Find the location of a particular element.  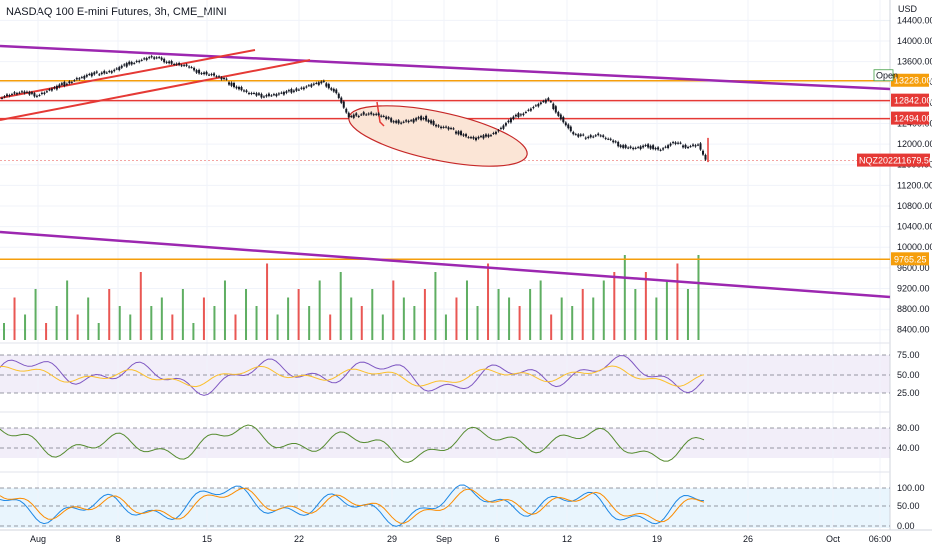

open-badge is located at coordinates (883, 75).